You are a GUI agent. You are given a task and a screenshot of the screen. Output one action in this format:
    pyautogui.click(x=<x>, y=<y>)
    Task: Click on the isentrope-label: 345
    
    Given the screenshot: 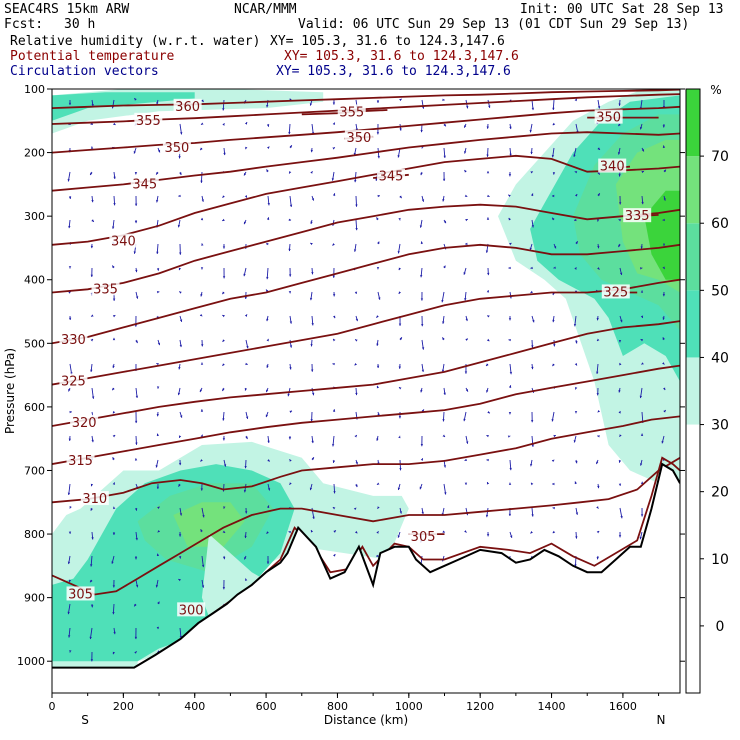 What is the action you would take?
    pyautogui.click(x=144, y=184)
    